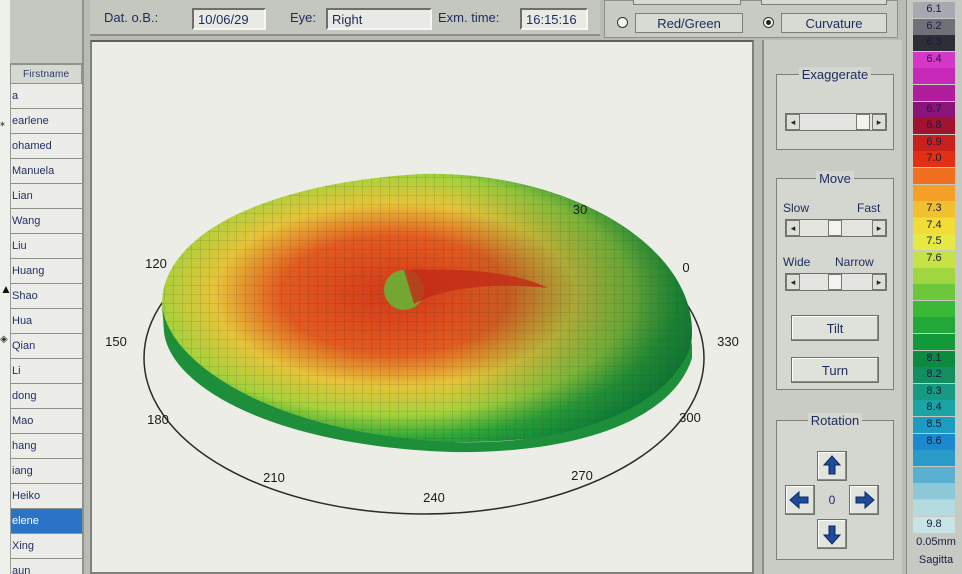 This screenshot has width=962, height=574. Describe the element at coordinates (934, 375) in the screenshot. I see `scale-swatch: 8.2` at that location.